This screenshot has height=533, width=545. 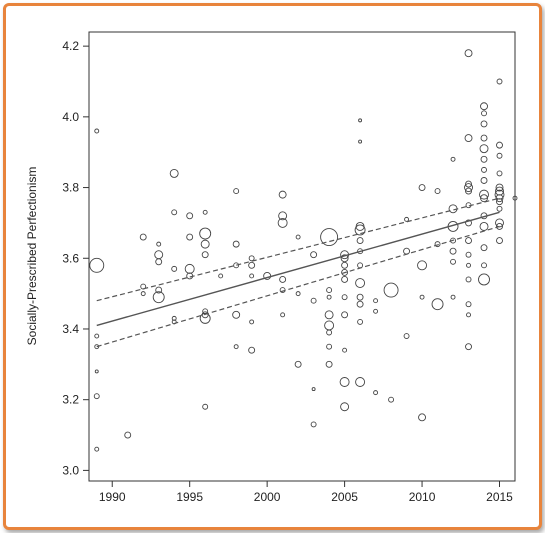 What do you see at coordinates (70, 400) in the screenshot?
I see `y-tick-label: 3.2` at bounding box center [70, 400].